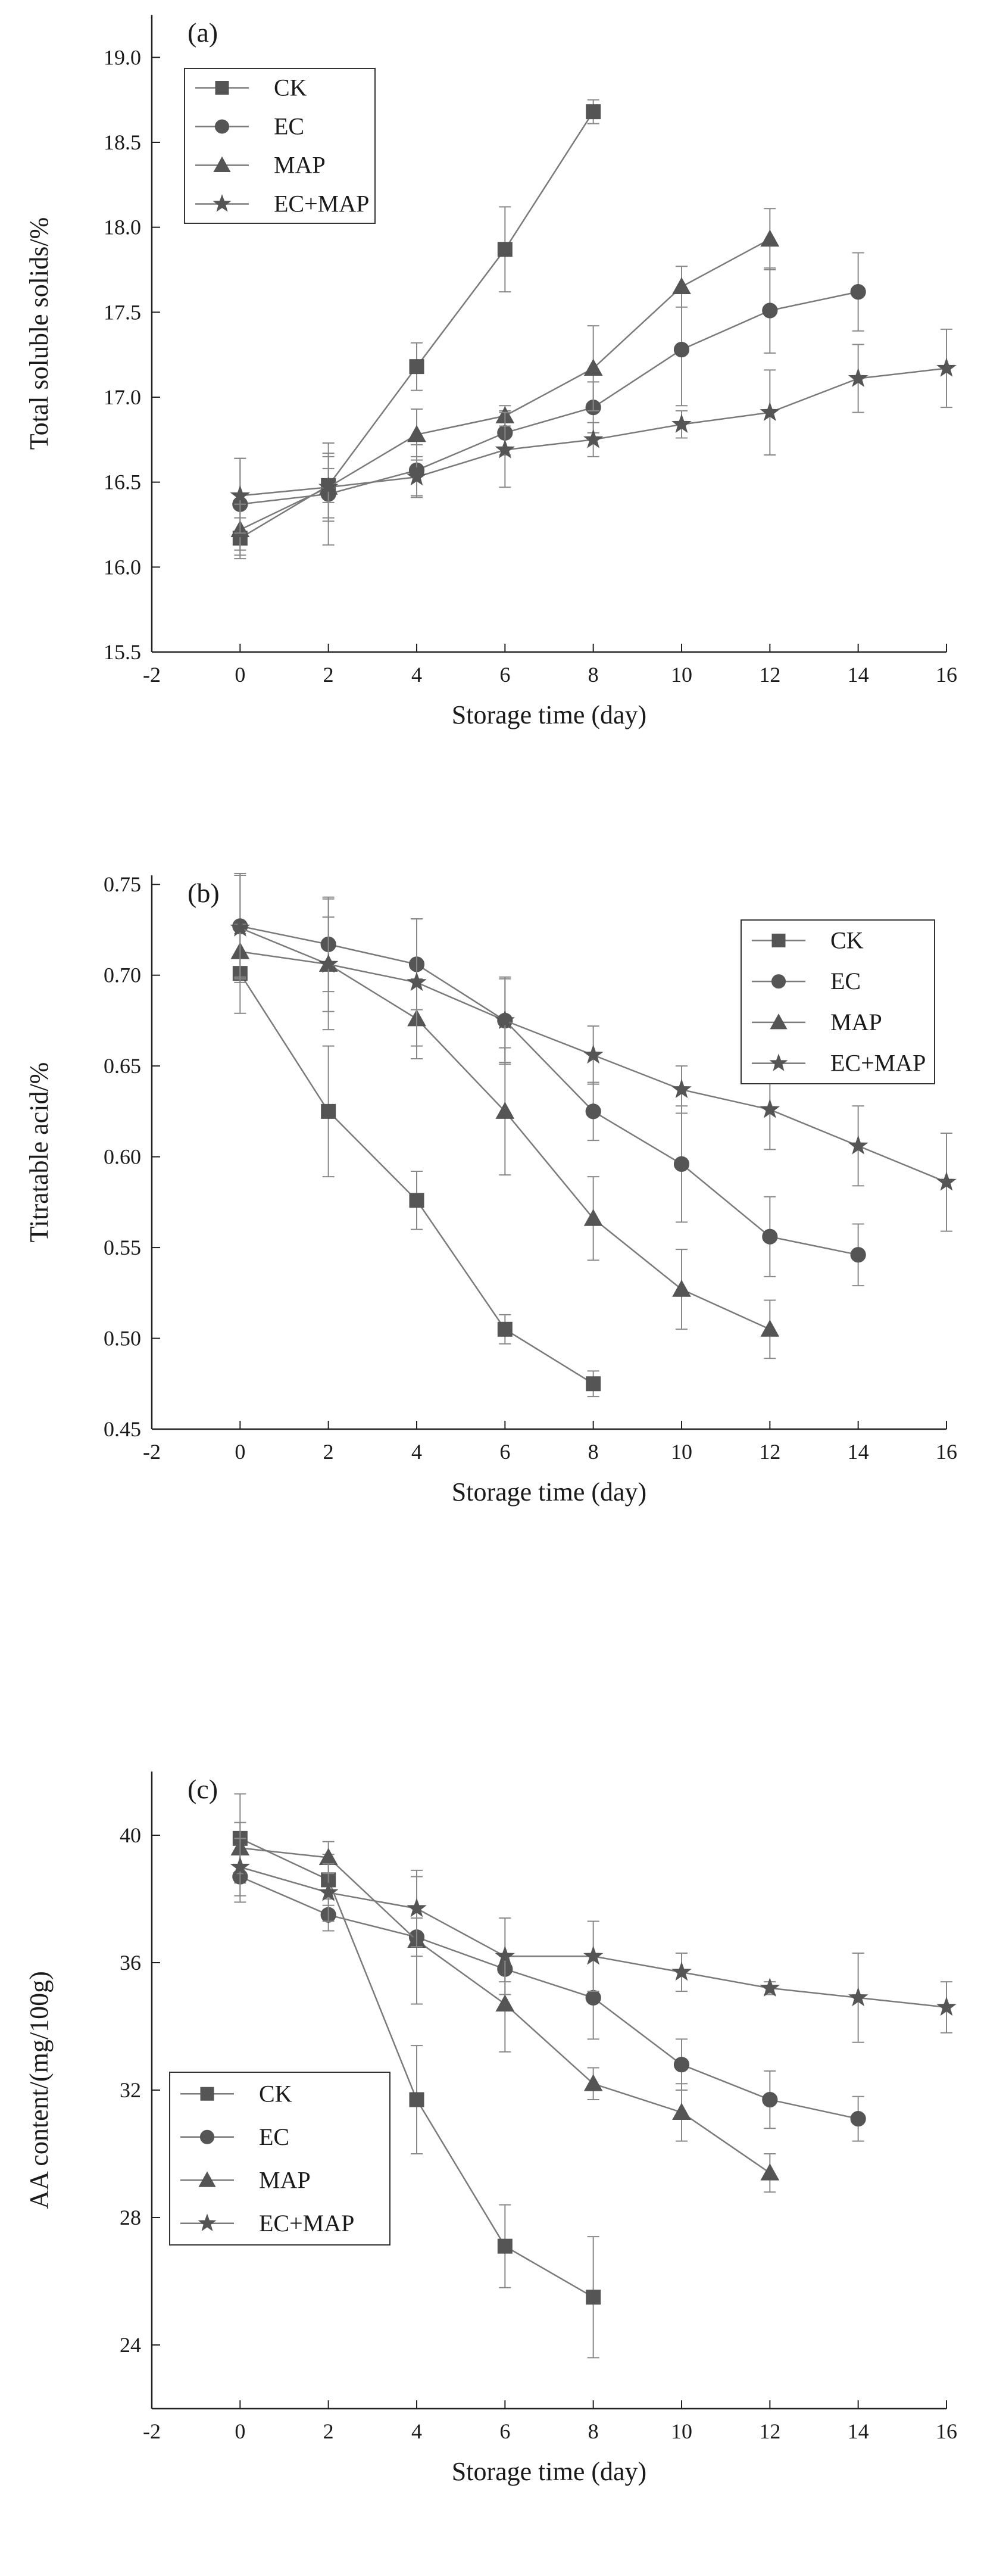  Describe the element at coordinates (152, 1452) in the screenshot. I see `x-tick-label: -2` at that location.